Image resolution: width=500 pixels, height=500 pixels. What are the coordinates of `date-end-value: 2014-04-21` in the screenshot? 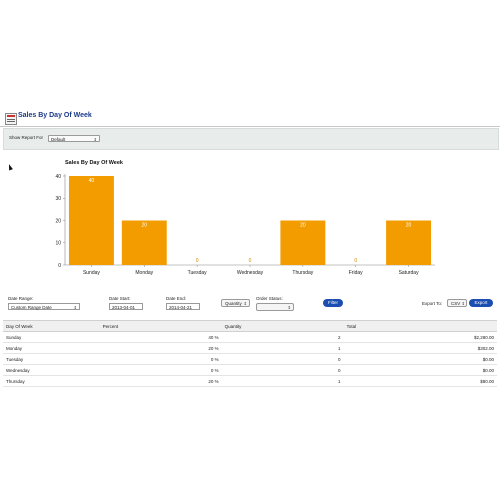 It's located at (181, 307).